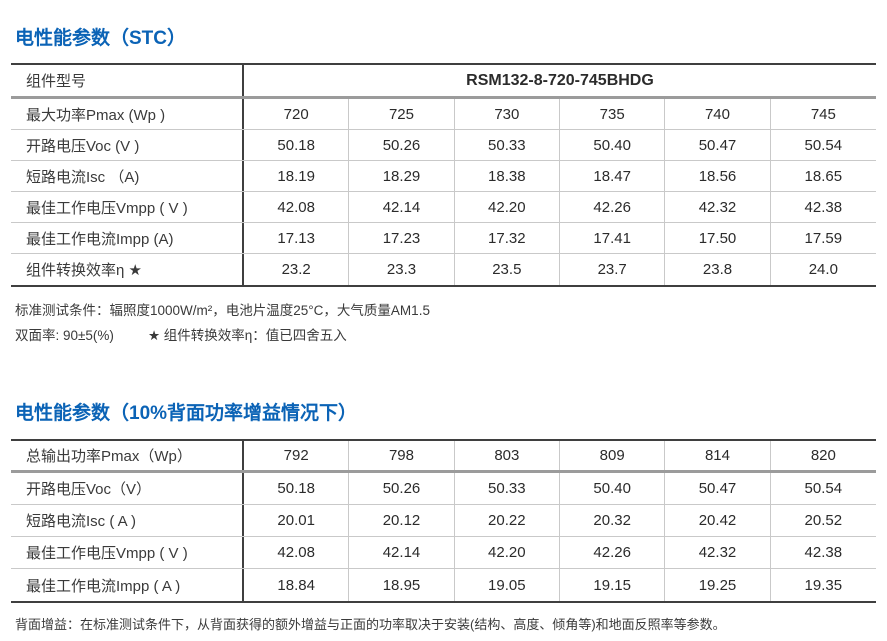  Describe the element at coordinates (127, 269) in the screenshot. I see `row-label: 组件转换效率η ★` at that location.